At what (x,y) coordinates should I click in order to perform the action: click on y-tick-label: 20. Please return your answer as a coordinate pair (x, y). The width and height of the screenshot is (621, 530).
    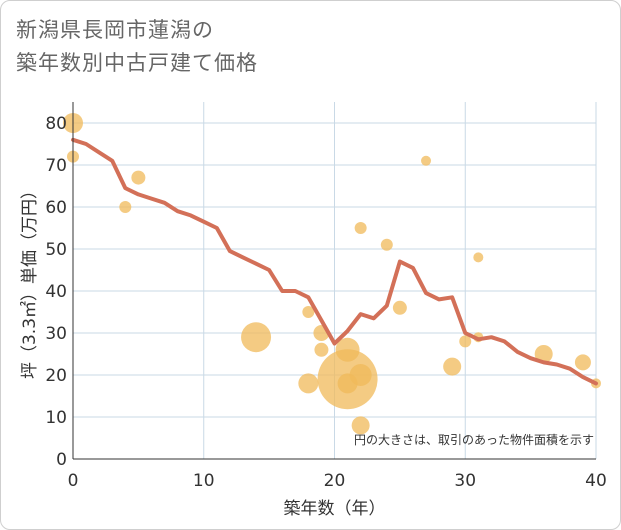
    Looking at the image, I should click on (56, 376).